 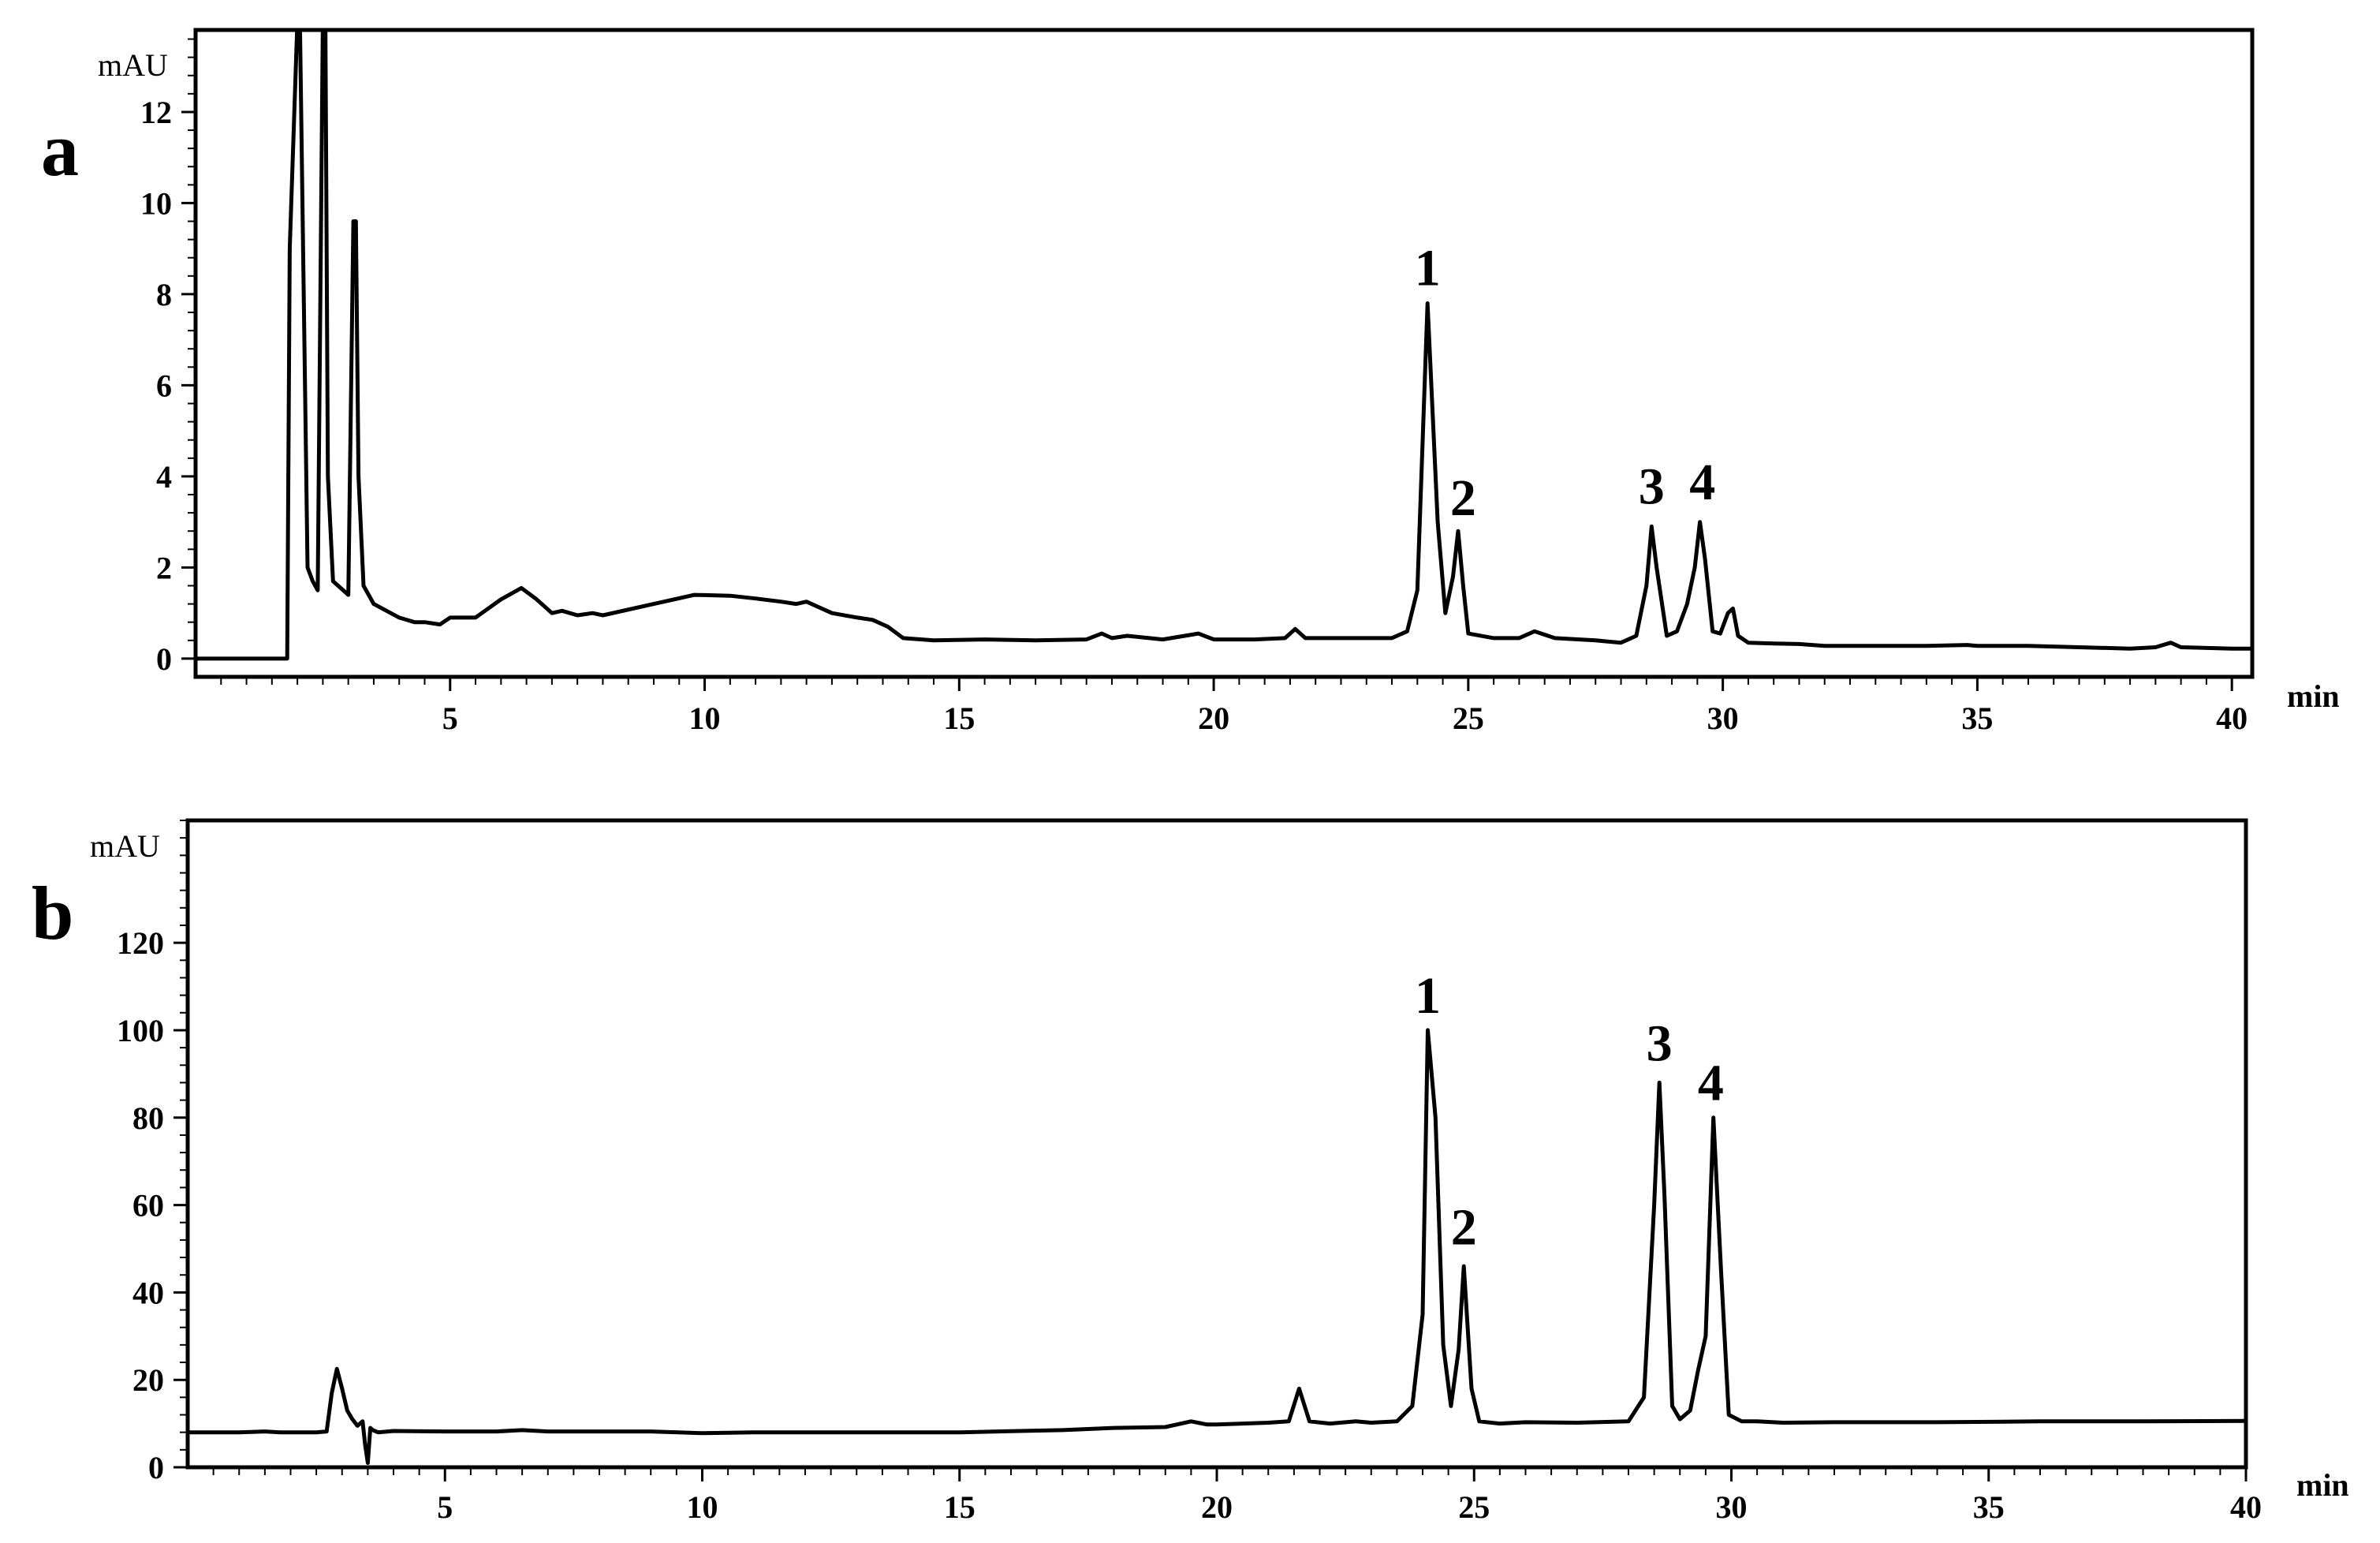 I want to click on panel-b-peak-label-4: 4, so click(x=1711, y=1083).